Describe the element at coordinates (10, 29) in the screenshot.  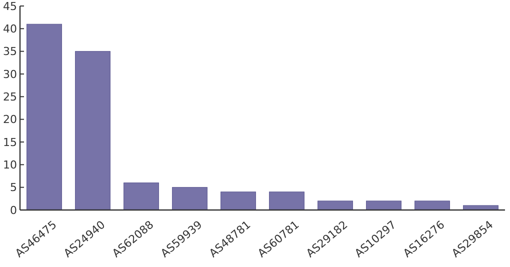
I see `y-tick-label: 40` at that location.